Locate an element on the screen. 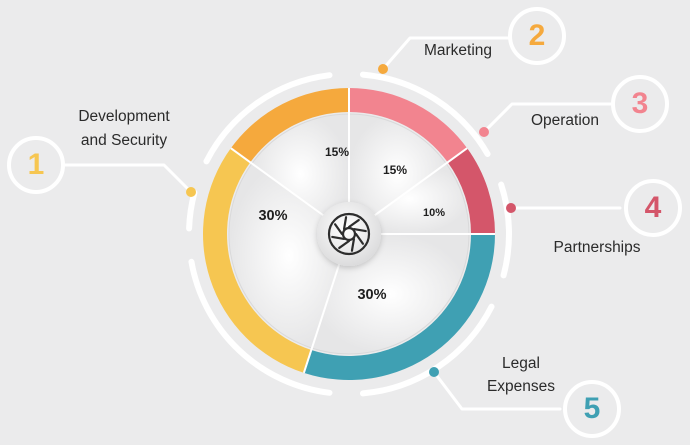 The width and height of the screenshot is (690, 445). value-label-2: 15% is located at coordinates (337, 152).